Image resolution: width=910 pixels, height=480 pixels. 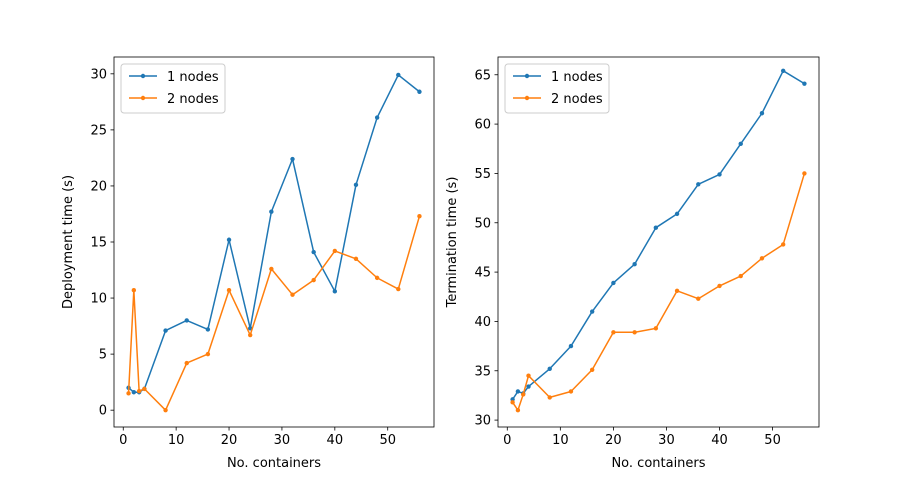 What do you see at coordinates (98, 186) in the screenshot?
I see `deployment-y-tick-label: 20` at bounding box center [98, 186].